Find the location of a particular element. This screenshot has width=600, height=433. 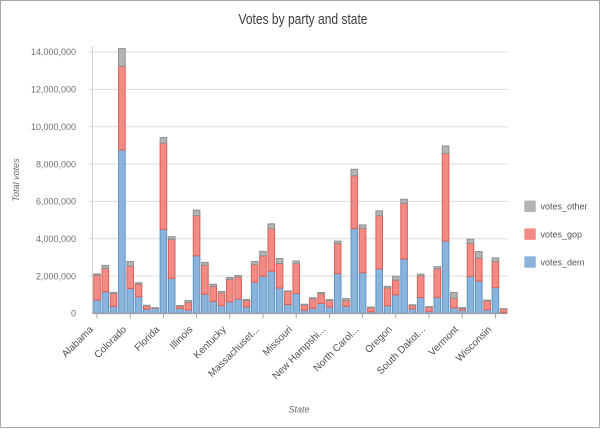

svg-text: 14,000,000 is located at coordinates (53, 52).